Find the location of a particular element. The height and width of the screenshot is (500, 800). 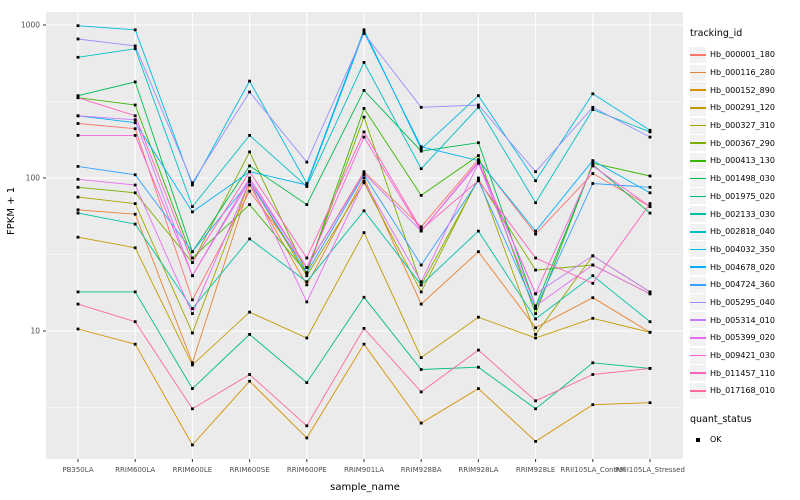

legend-item-label: Hb_000116_280 is located at coordinates (742, 73).